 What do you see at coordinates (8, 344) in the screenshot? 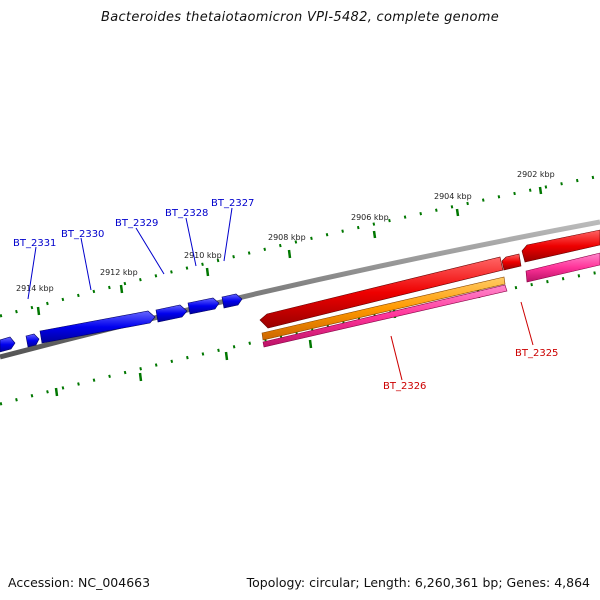
I see `gene-arrow-left-edge` at bounding box center [8, 344].